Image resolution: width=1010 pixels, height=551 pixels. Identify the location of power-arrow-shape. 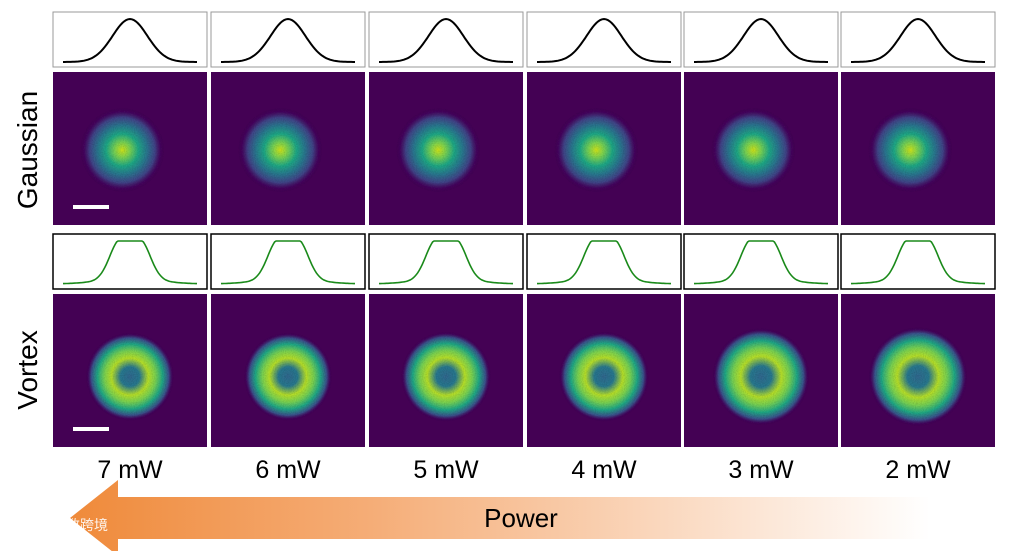
(500, 515).